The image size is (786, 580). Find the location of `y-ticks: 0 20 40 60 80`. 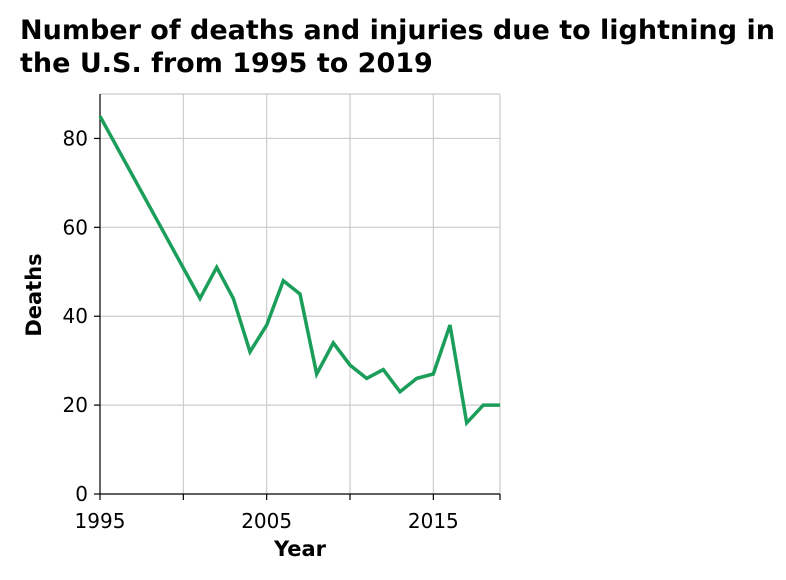

y-ticks: 0 20 40 60 80 is located at coordinates (81, 316).